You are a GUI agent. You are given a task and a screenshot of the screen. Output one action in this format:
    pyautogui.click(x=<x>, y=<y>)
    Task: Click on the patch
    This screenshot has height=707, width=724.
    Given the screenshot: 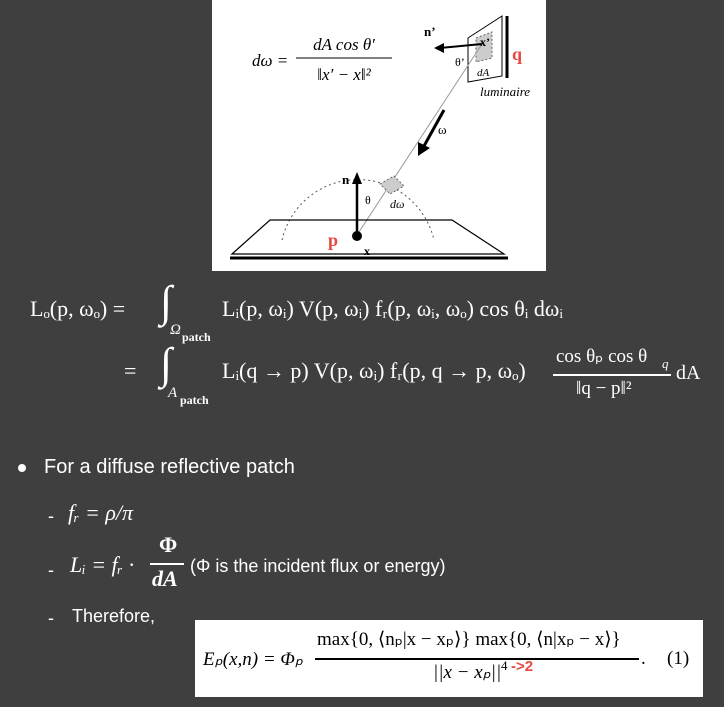 What is the action you would take?
    pyautogui.click(x=484, y=47)
    